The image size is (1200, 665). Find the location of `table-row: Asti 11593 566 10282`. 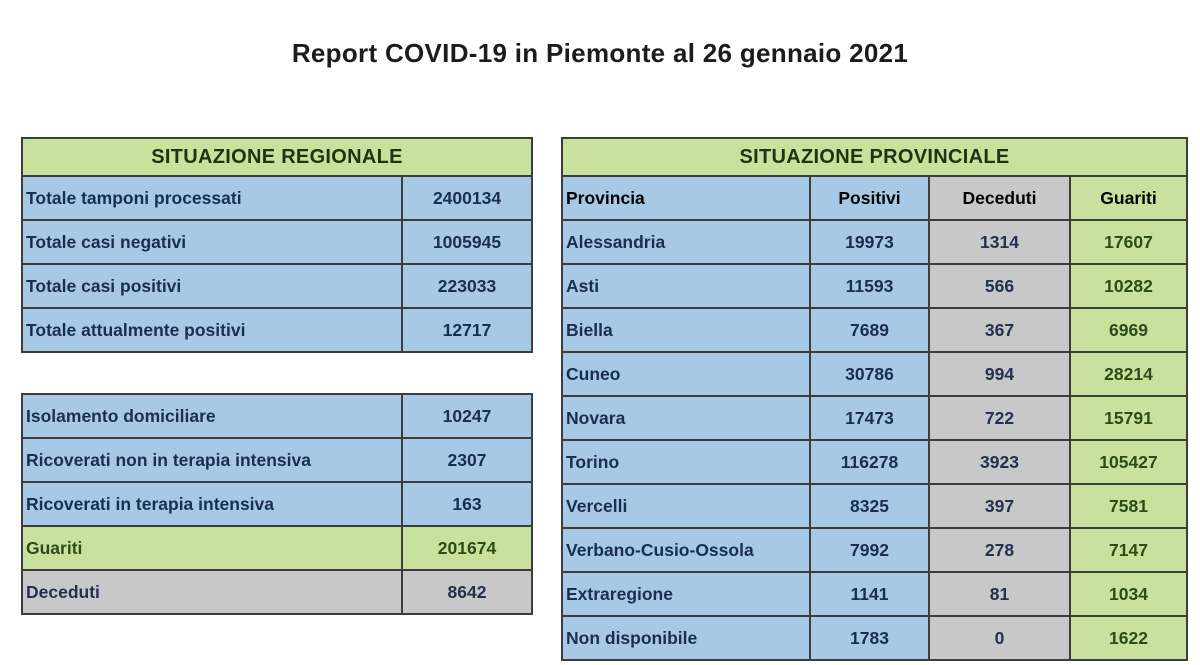

table-row: Asti 11593 566 10282 is located at coordinates (875, 286).